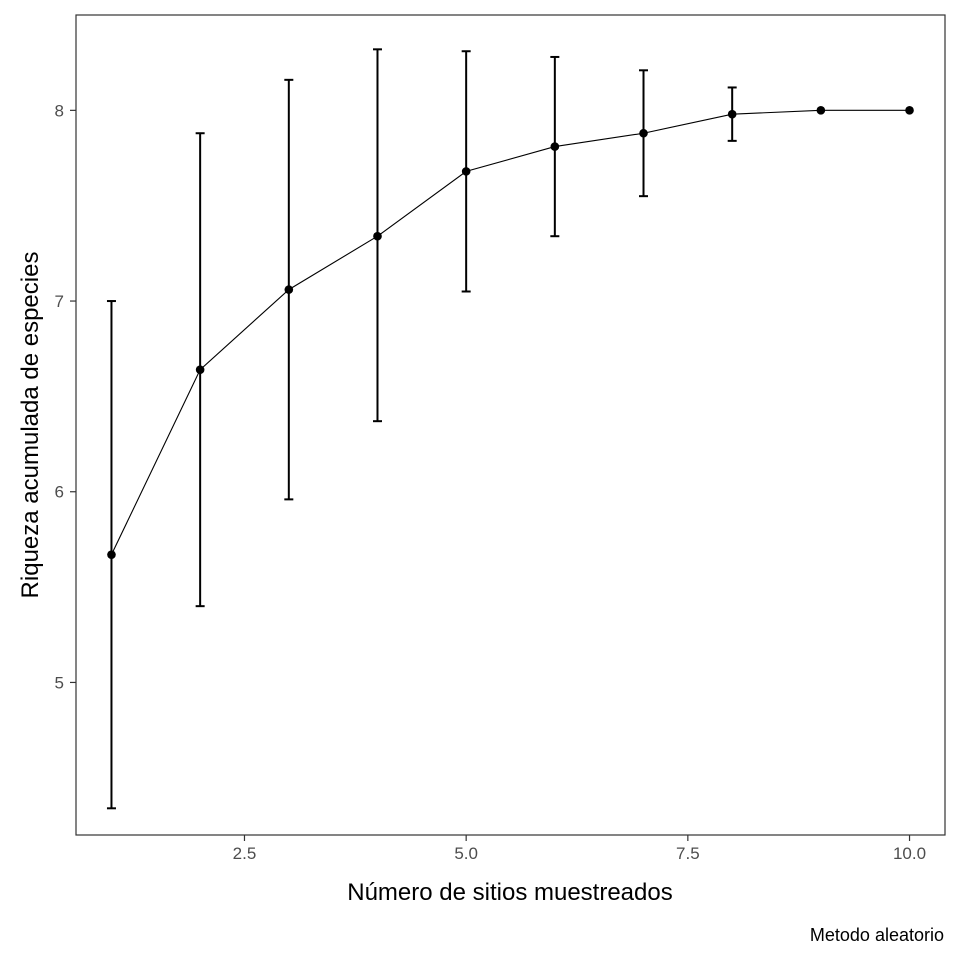 The width and height of the screenshot is (960, 960). What do you see at coordinates (59, 110) in the screenshot?
I see `y-tick-label: 8` at bounding box center [59, 110].